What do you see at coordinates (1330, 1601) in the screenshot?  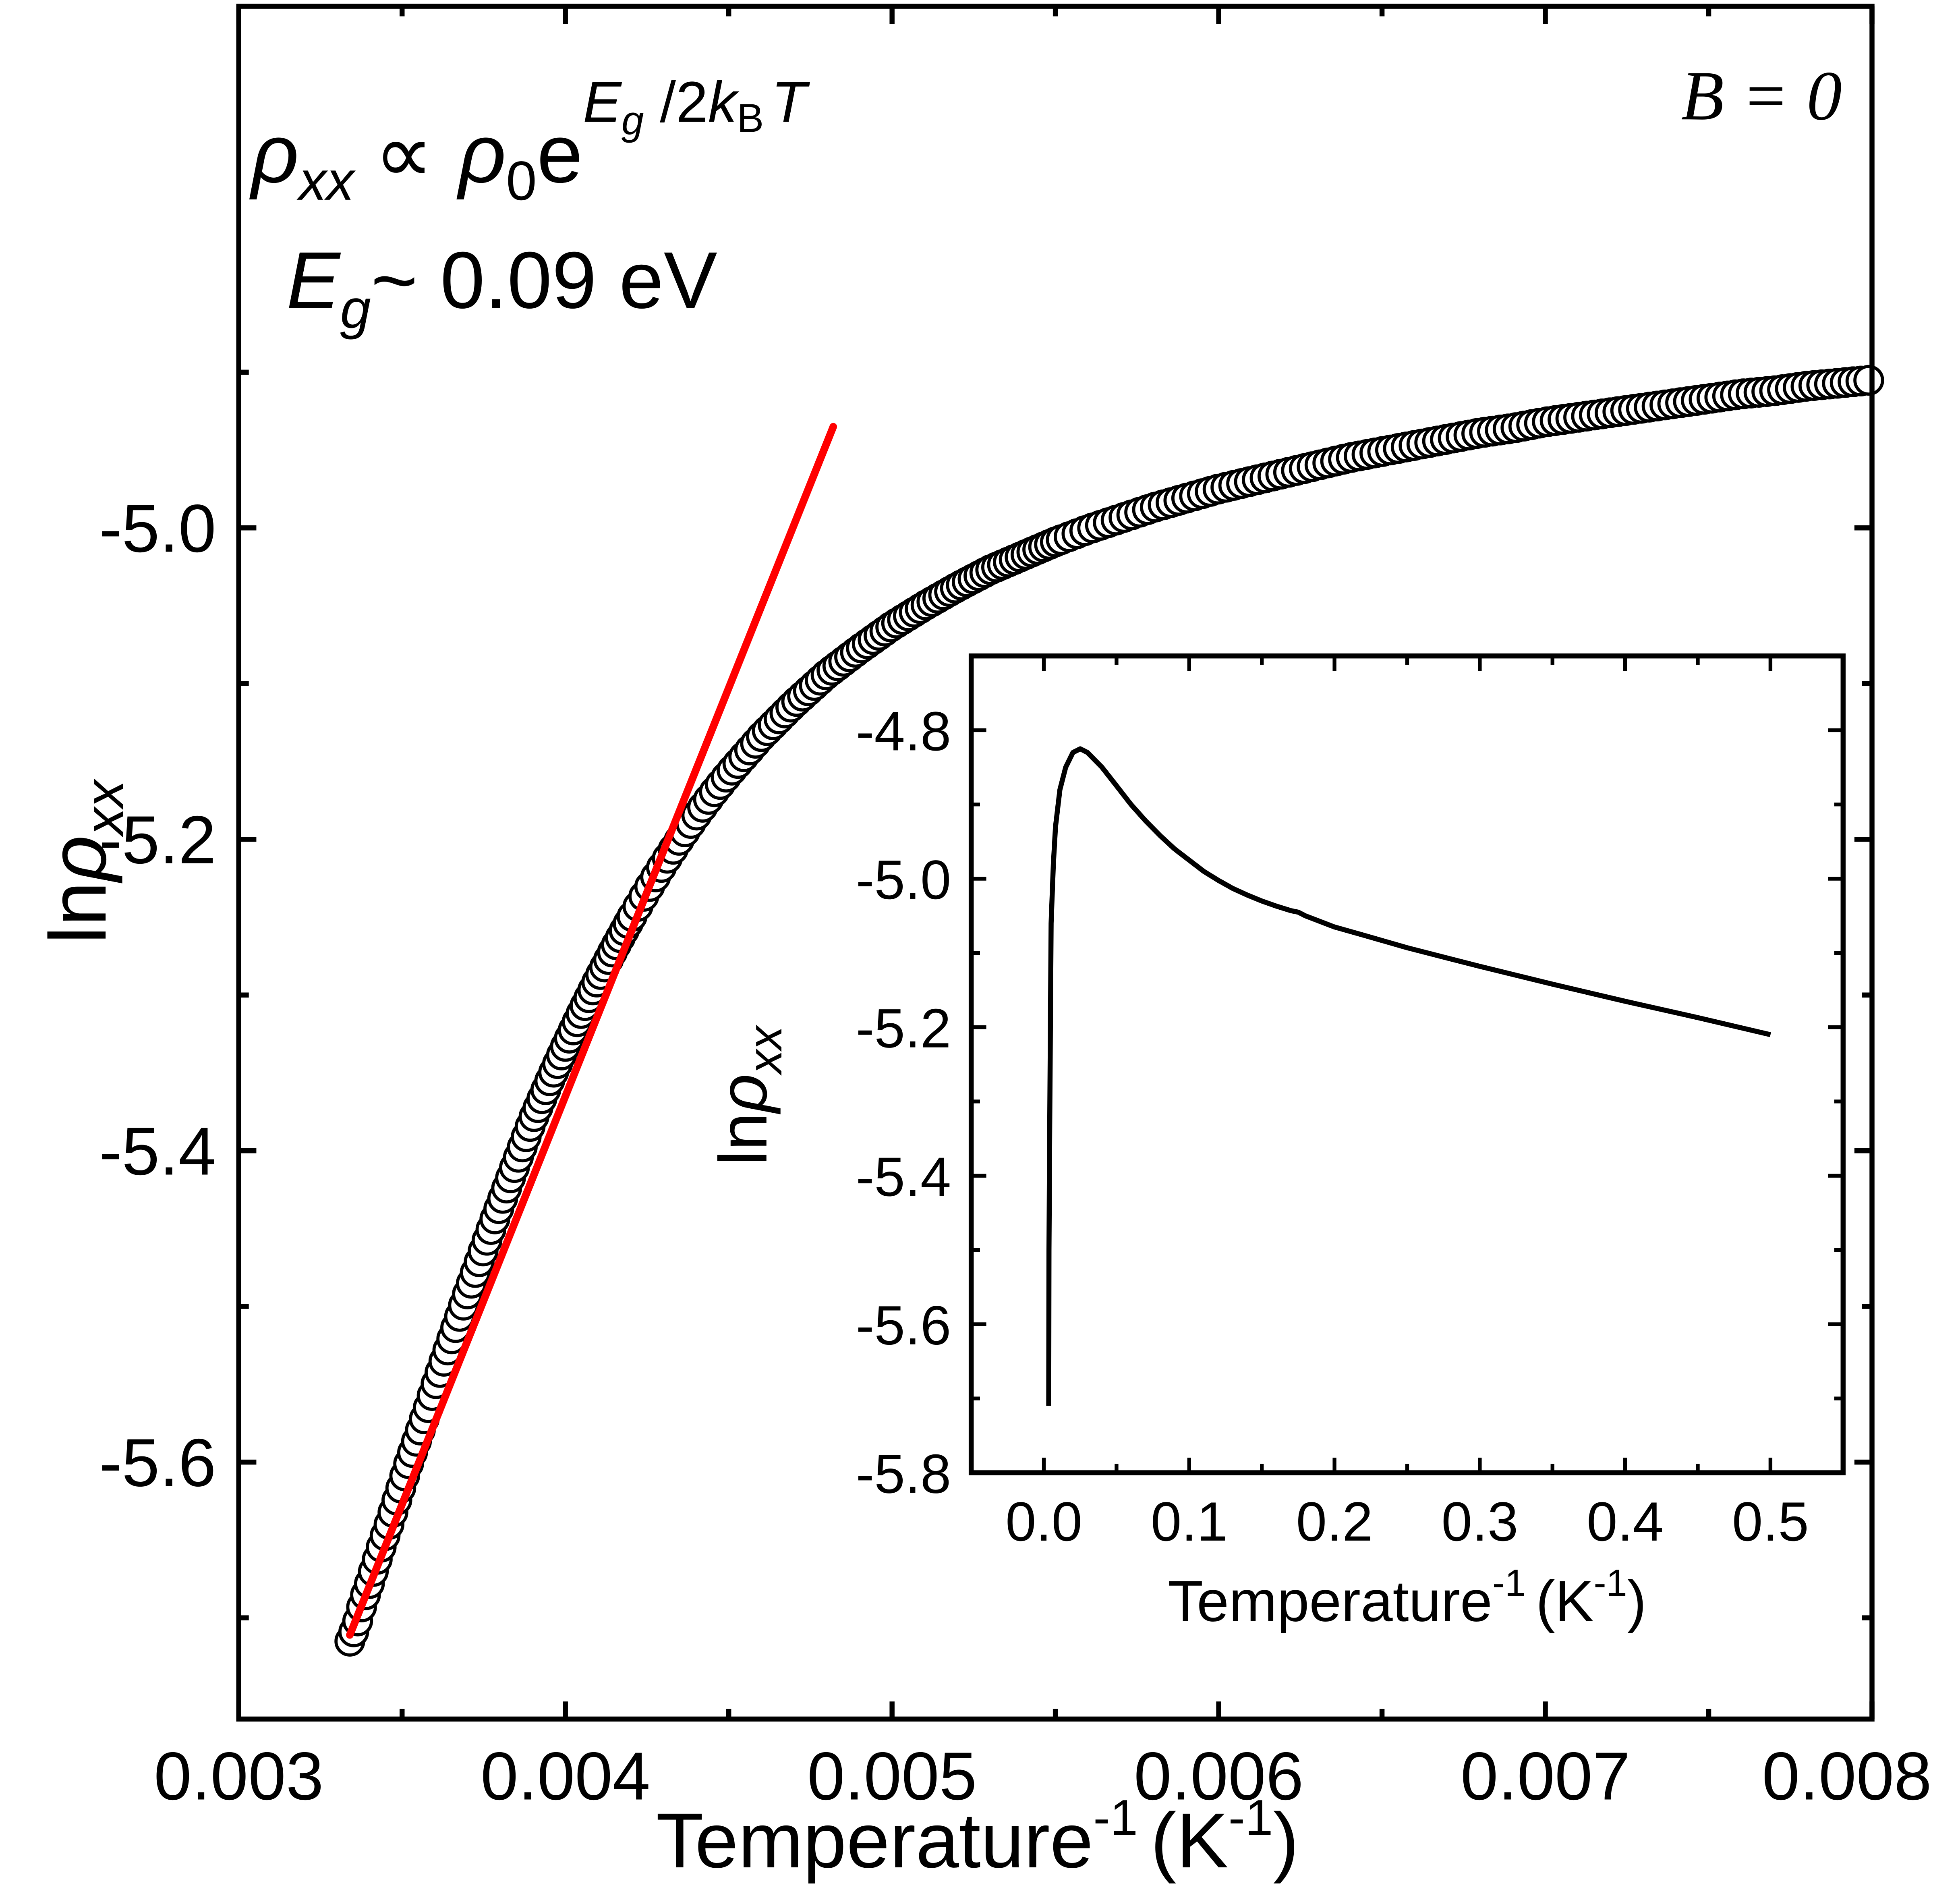 I see `inset-xlabel-text: Temperature` at bounding box center [1330, 1601].